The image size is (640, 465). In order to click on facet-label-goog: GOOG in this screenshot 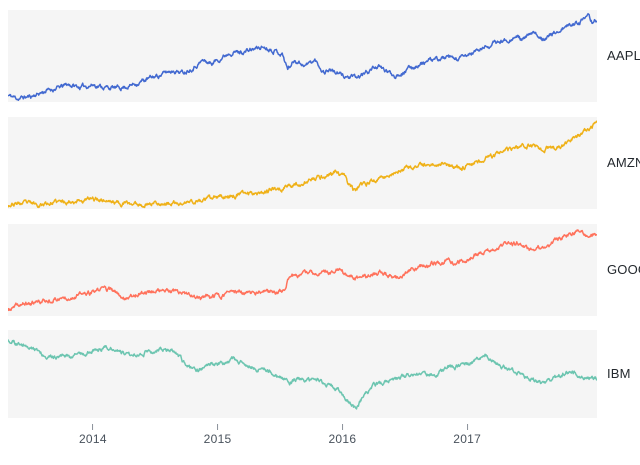, I will do `click(623, 269)`.